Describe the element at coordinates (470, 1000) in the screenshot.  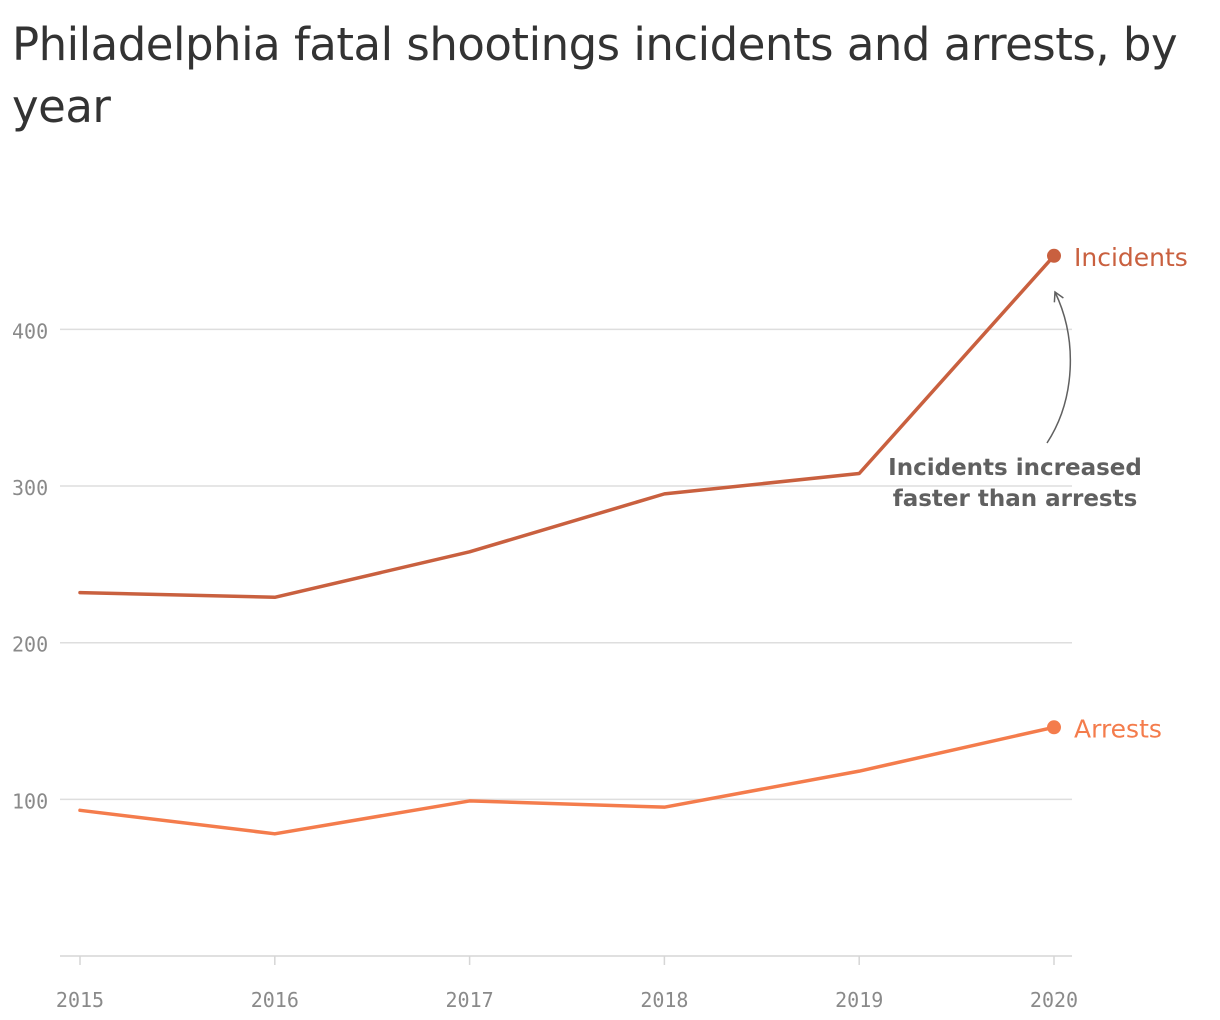
I see `x-tick-label: 2017` at that location.